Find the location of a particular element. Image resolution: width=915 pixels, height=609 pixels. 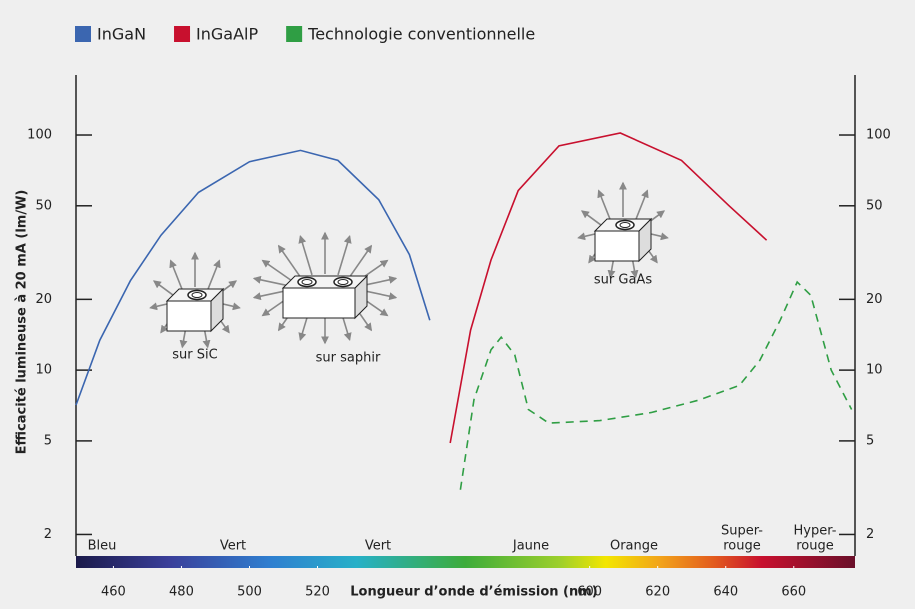

y2-tick-label: 5 is located at coordinates (870, 440).